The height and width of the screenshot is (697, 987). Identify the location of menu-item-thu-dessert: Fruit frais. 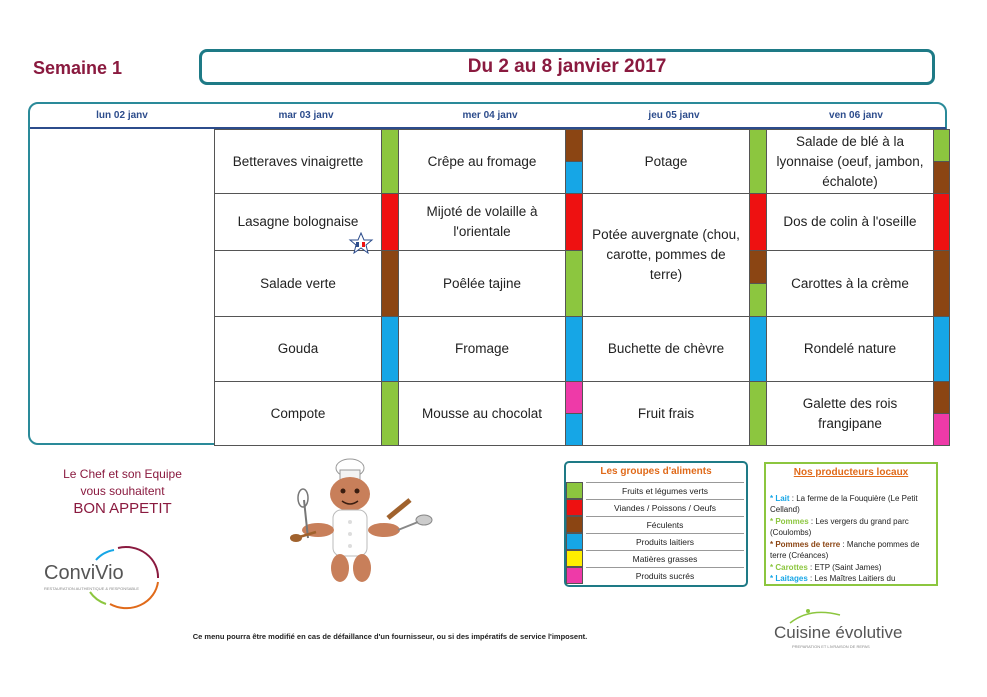
(666, 413).